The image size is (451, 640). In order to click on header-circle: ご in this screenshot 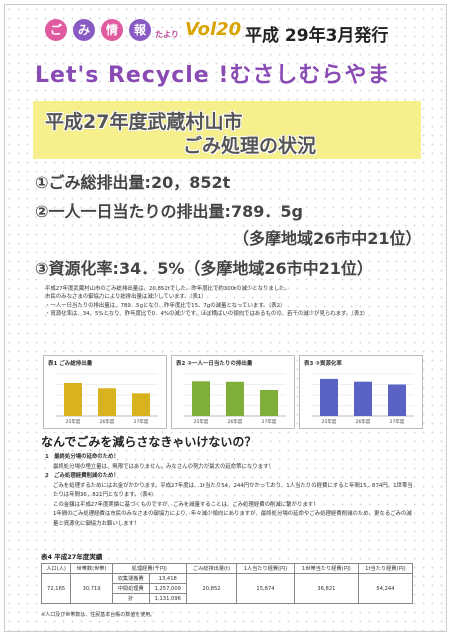, I will do `click(56, 30)`.